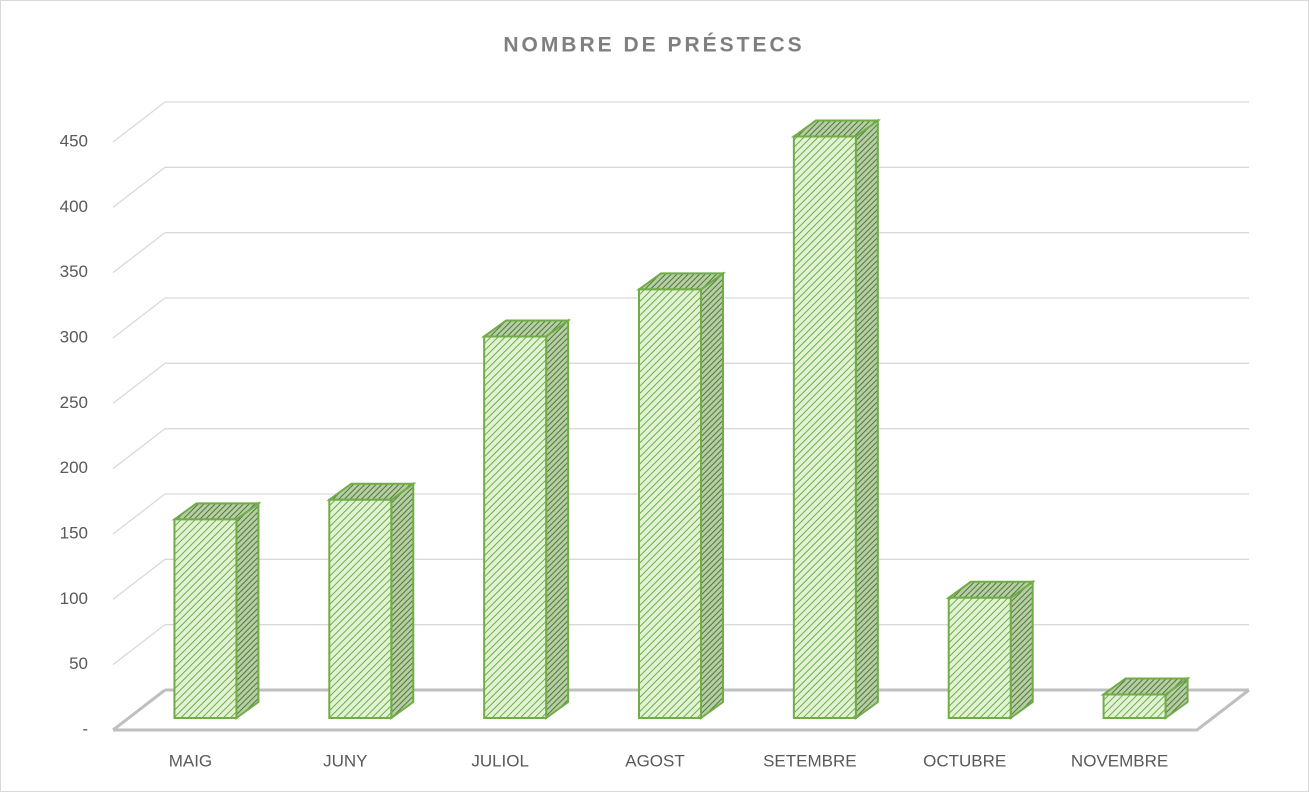 The width and height of the screenshot is (1309, 792). I want to click on x-tick-label: AGOST, so click(655, 760).